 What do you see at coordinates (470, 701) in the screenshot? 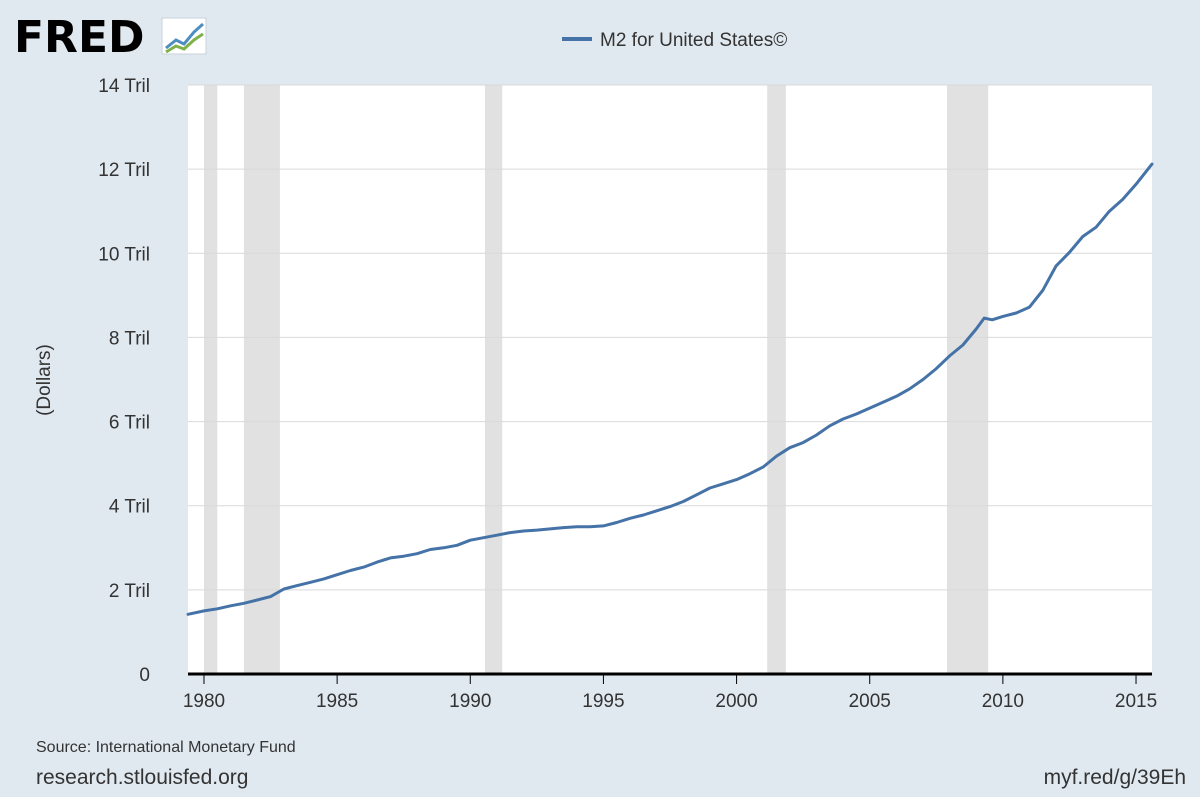
I see `x-tick-label: 1990` at bounding box center [470, 701].